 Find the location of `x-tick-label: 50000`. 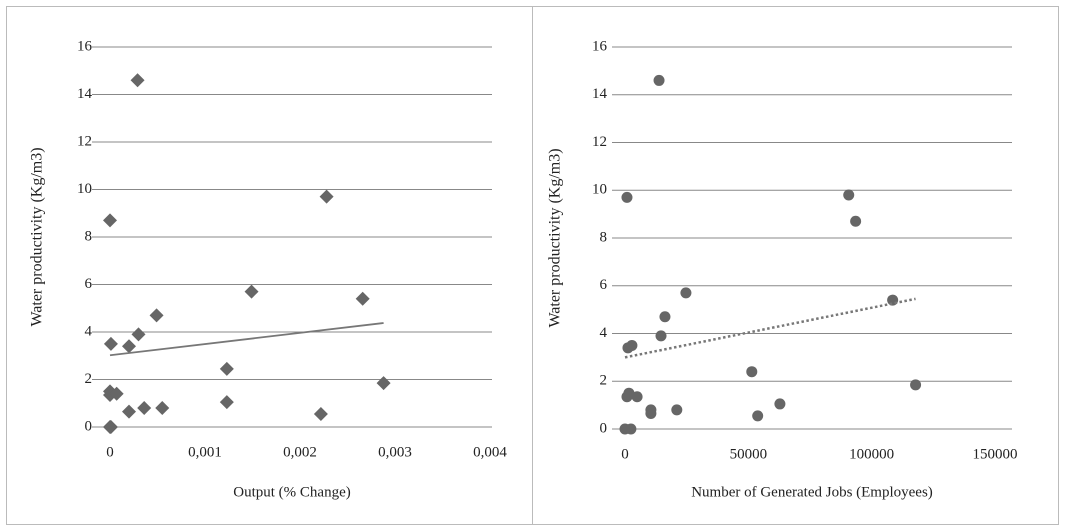

x-tick-label: 50000 is located at coordinates (749, 454).